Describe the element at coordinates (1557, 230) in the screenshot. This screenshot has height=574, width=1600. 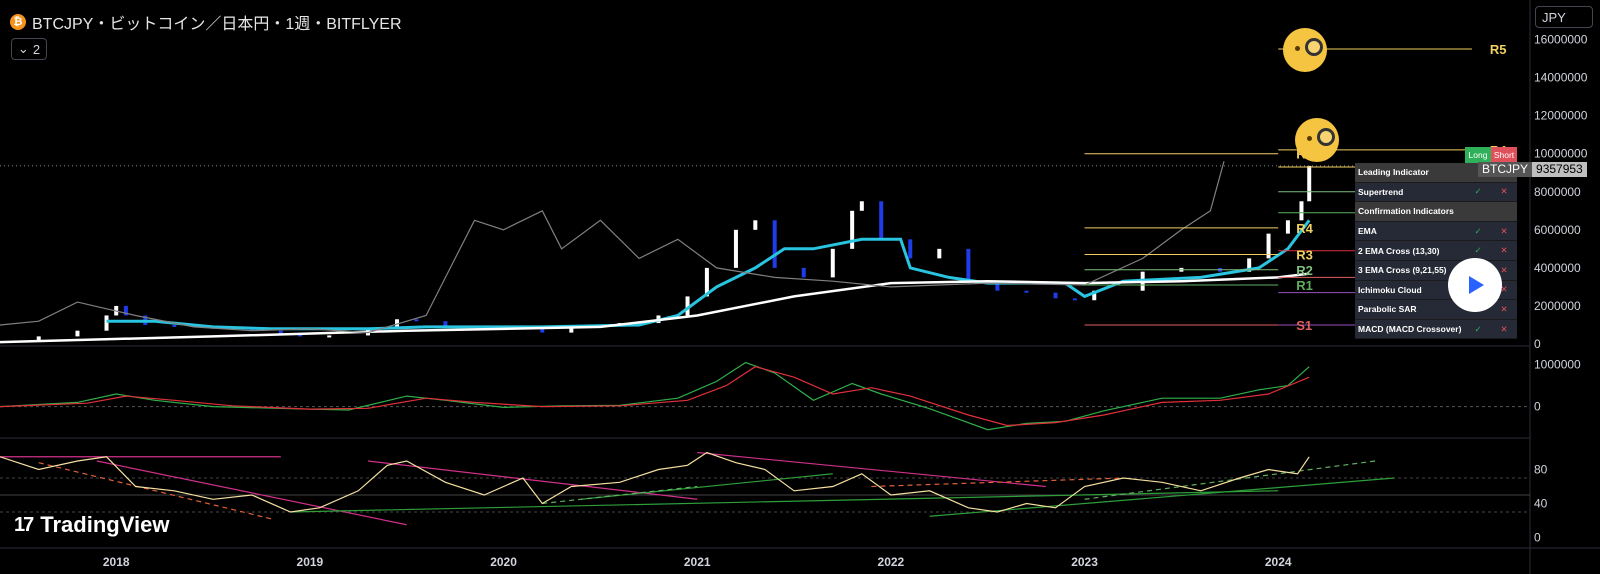
I see `y-tick-label: 6000000` at that location.